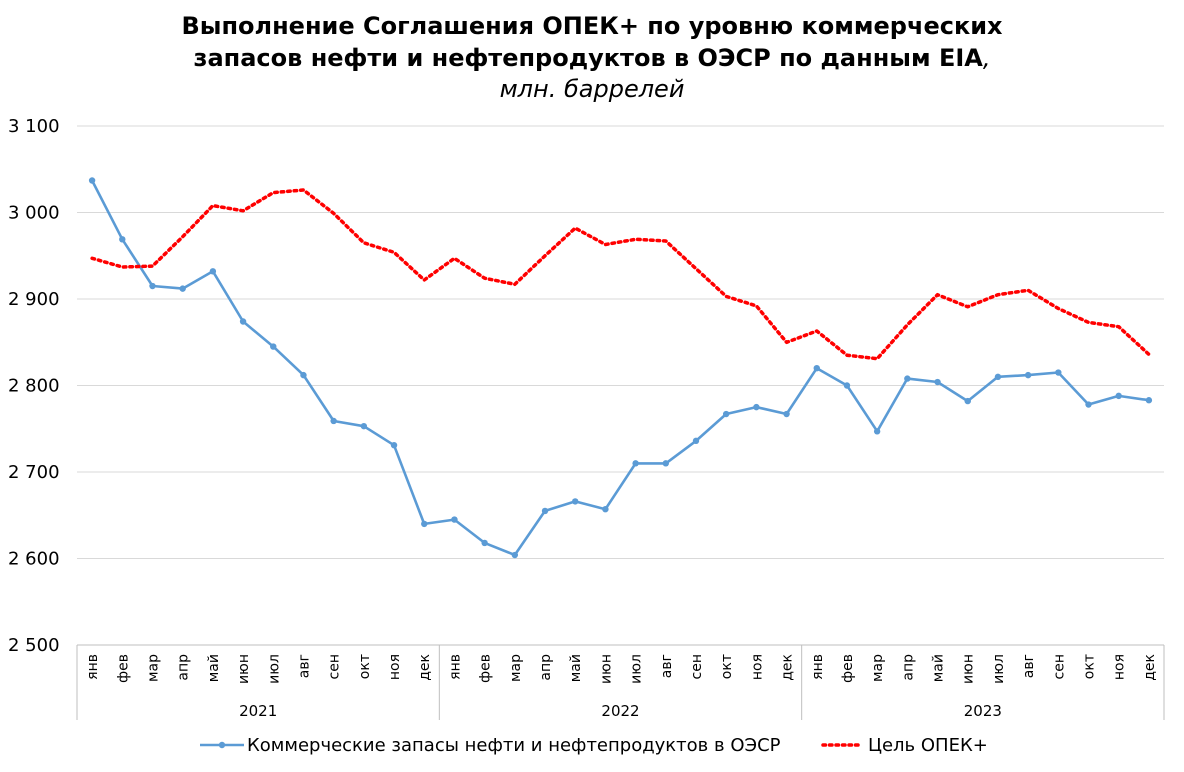  I want to click on year-label: 2021, so click(258, 711).